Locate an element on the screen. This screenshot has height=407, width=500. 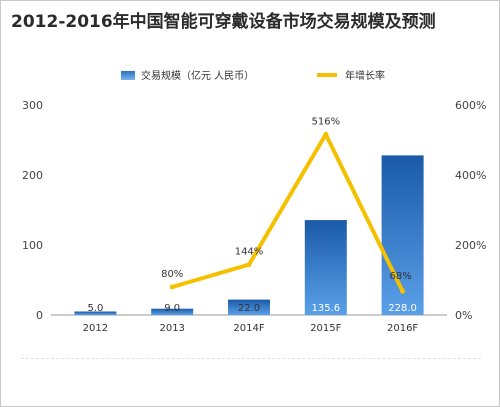
bar-value-label: 22.0 is located at coordinates (249, 308).